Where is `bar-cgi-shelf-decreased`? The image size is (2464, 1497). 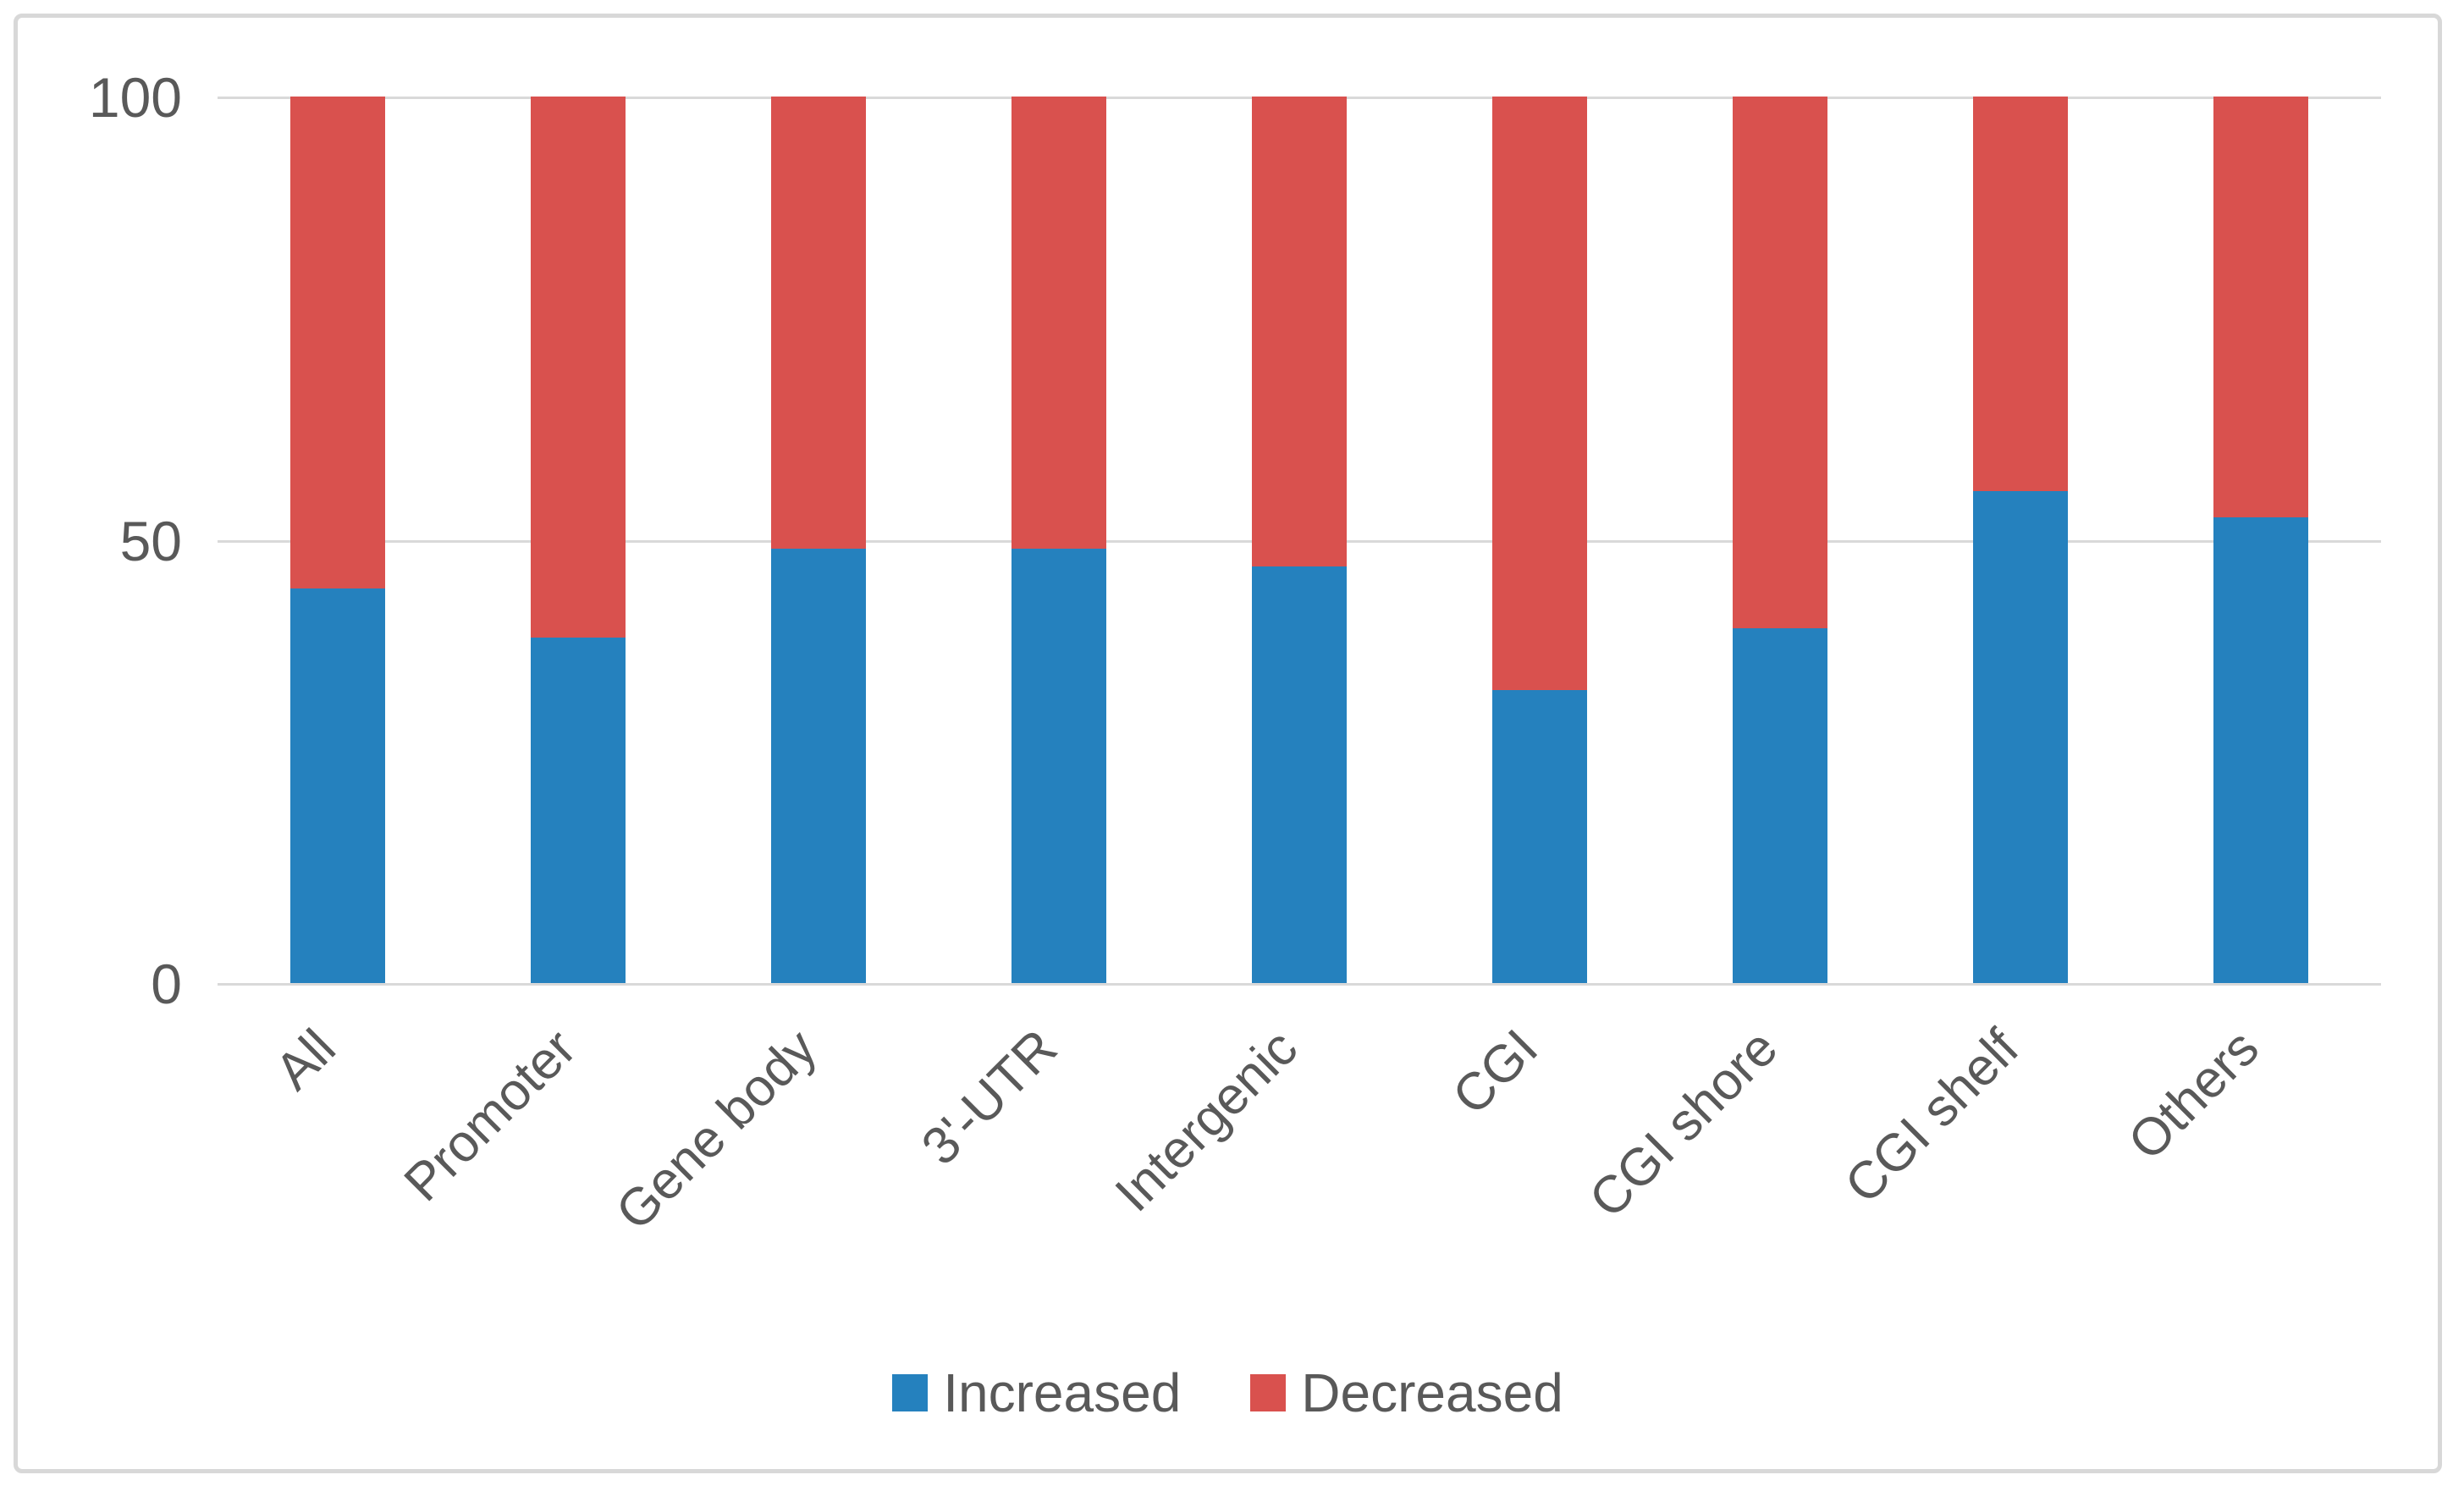 bar-cgi-shelf-decreased is located at coordinates (2020, 294).